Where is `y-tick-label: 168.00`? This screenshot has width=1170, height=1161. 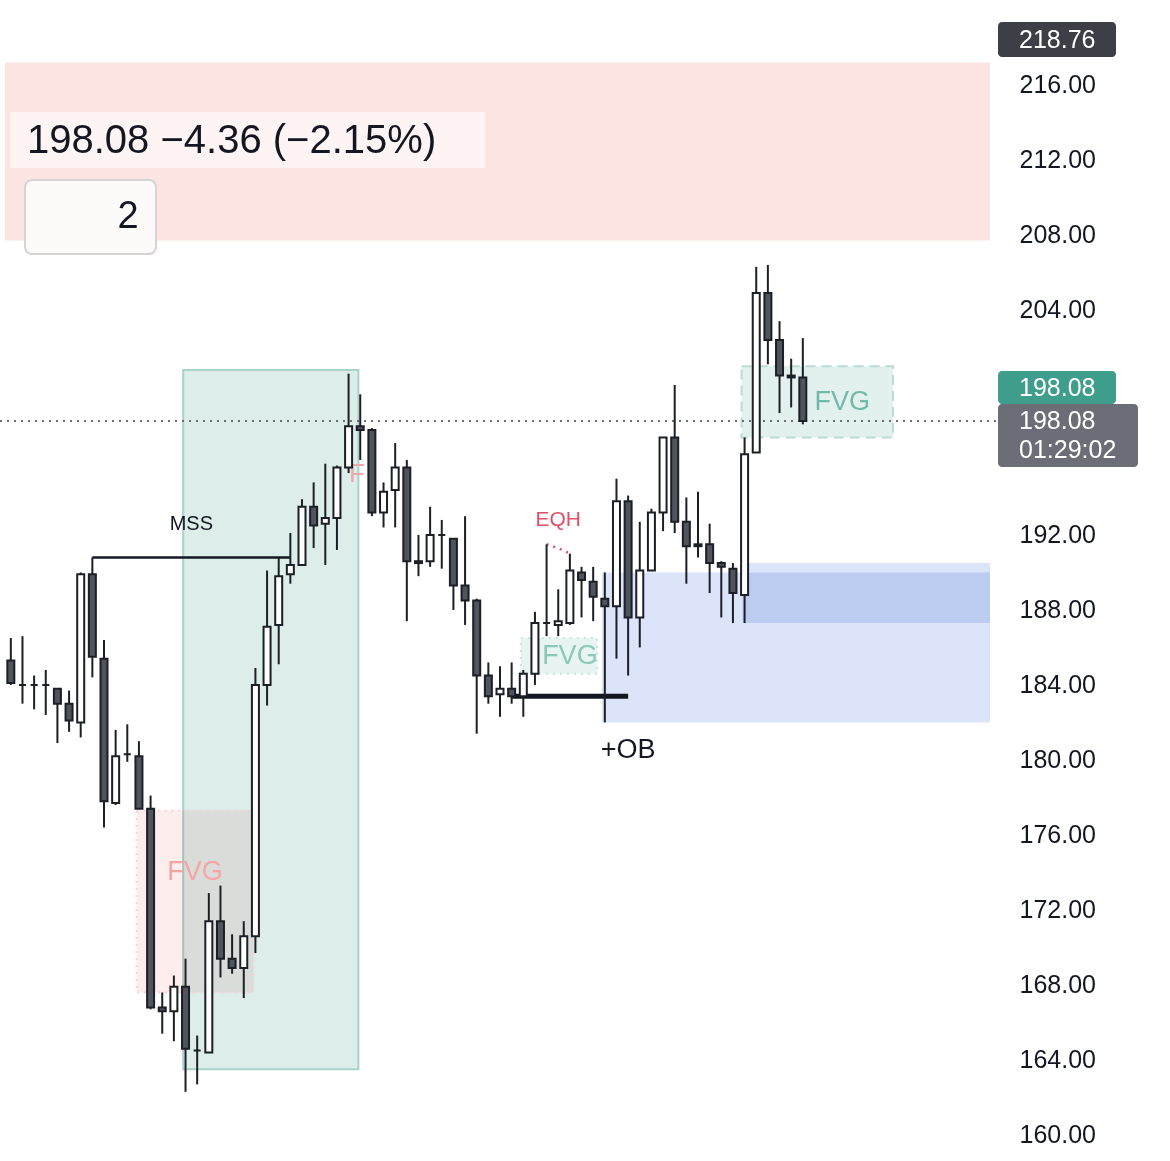
y-tick-label: 168.00 is located at coordinates (1057, 984).